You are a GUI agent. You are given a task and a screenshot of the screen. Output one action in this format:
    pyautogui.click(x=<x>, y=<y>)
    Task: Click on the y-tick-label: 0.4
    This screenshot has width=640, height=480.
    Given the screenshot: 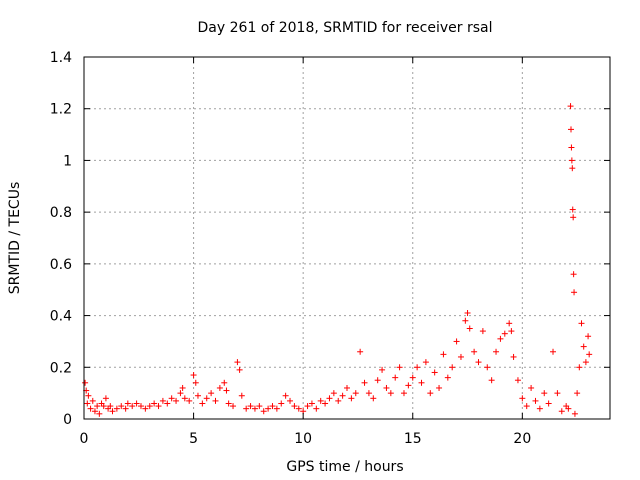 What is the action you would take?
    pyautogui.click(x=61, y=317)
    